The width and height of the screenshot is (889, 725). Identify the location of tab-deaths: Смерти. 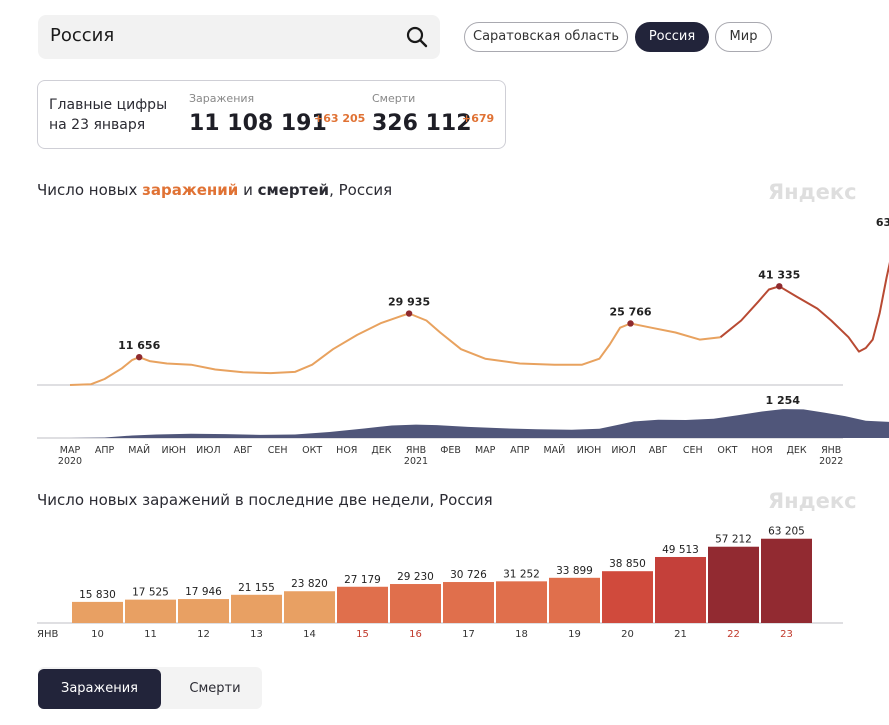
(215, 688).